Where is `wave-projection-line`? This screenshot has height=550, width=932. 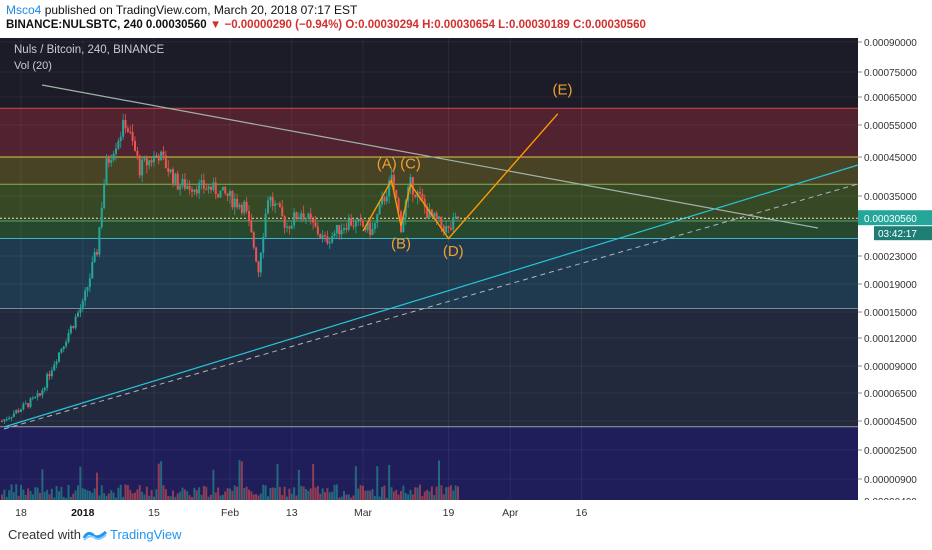
wave-projection-line is located at coordinates (460, 176).